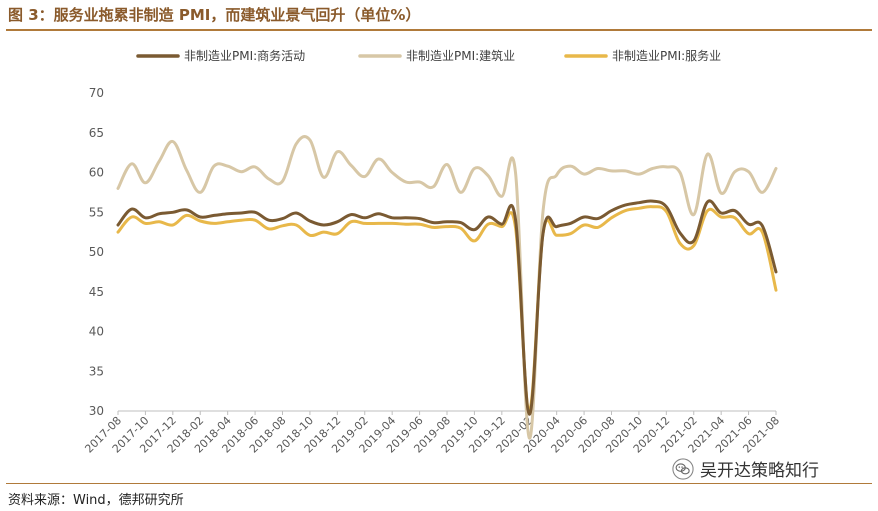 The image size is (878, 511). I want to click on y-tick-label: 45, so click(96, 292).